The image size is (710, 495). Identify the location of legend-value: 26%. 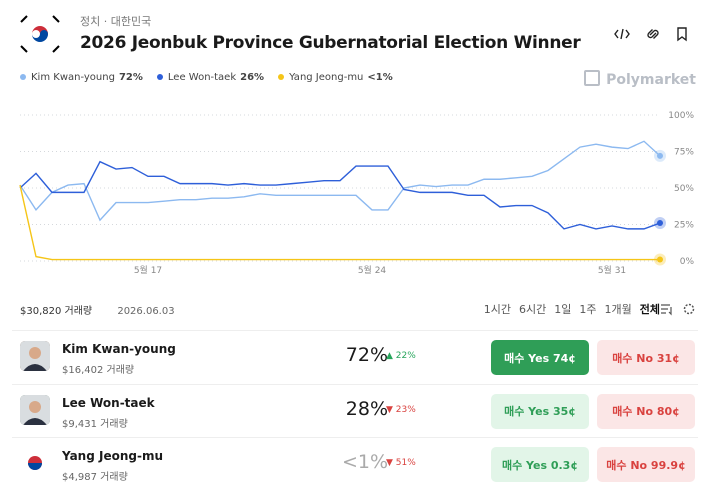
(252, 77).